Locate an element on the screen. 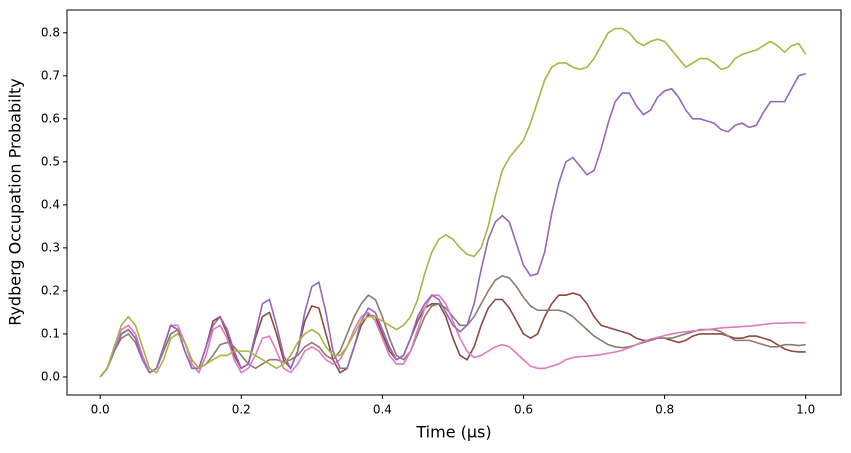 The height and width of the screenshot is (453, 851). x-tick-label: 0.2 is located at coordinates (241, 410).